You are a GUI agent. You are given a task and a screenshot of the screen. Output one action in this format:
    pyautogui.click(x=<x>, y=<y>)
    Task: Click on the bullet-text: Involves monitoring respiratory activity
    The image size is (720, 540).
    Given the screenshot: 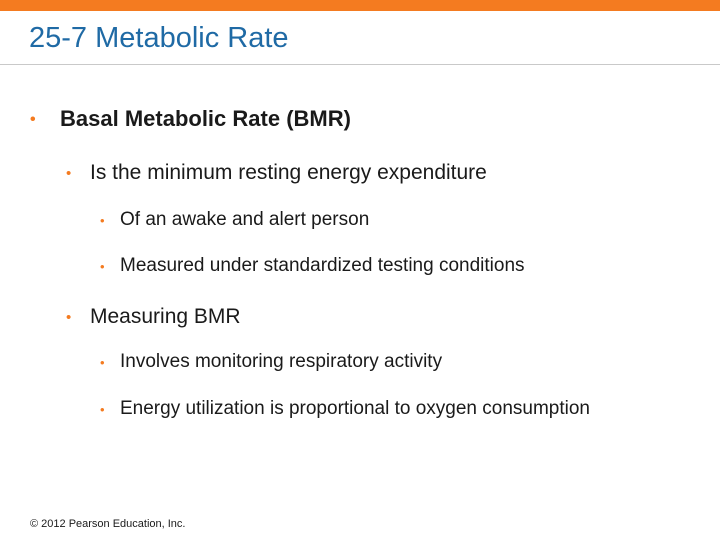 What is the action you would take?
    pyautogui.click(x=281, y=361)
    